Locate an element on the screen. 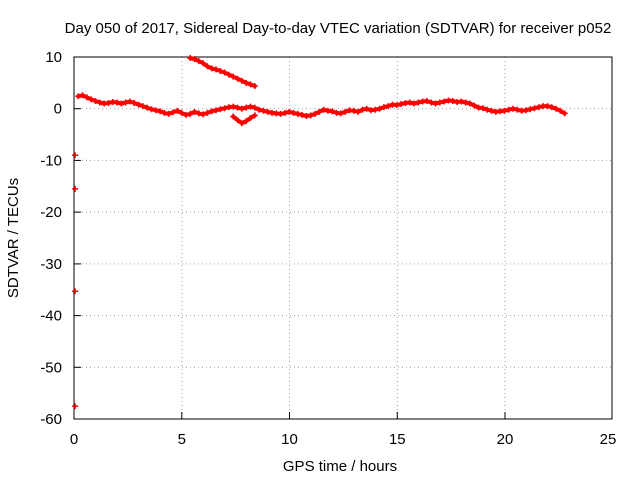 Image resolution: width=640 pixels, height=480 pixels. x-tick-label-15: 15 is located at coordinates (397, 439).